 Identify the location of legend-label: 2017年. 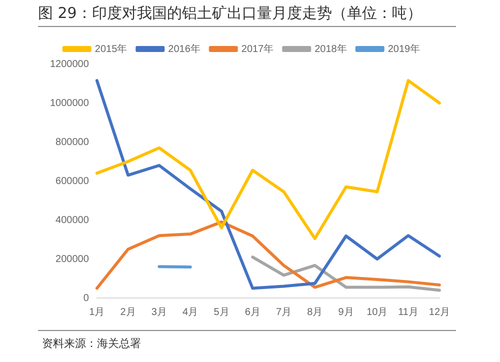
(257, 48).